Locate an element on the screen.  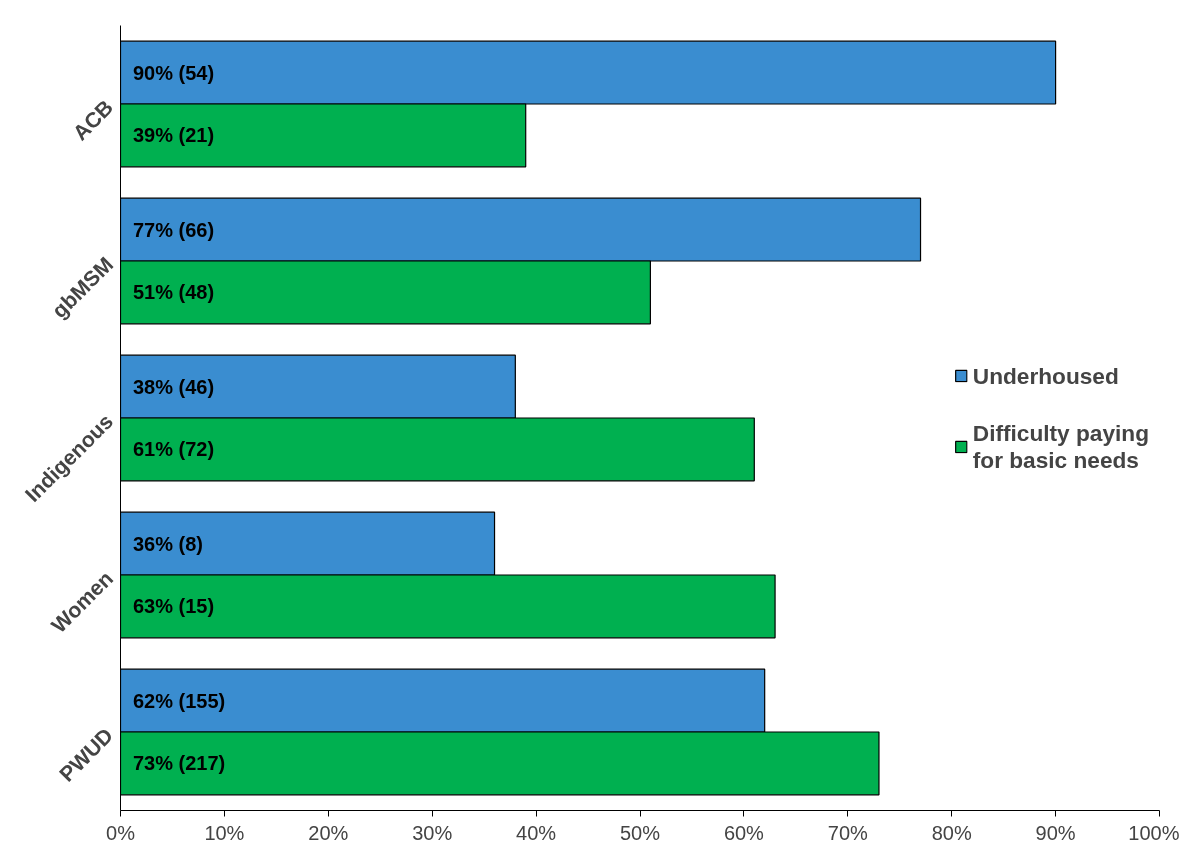
x-tick-label: 100% is located at coordinates (1153, 832).